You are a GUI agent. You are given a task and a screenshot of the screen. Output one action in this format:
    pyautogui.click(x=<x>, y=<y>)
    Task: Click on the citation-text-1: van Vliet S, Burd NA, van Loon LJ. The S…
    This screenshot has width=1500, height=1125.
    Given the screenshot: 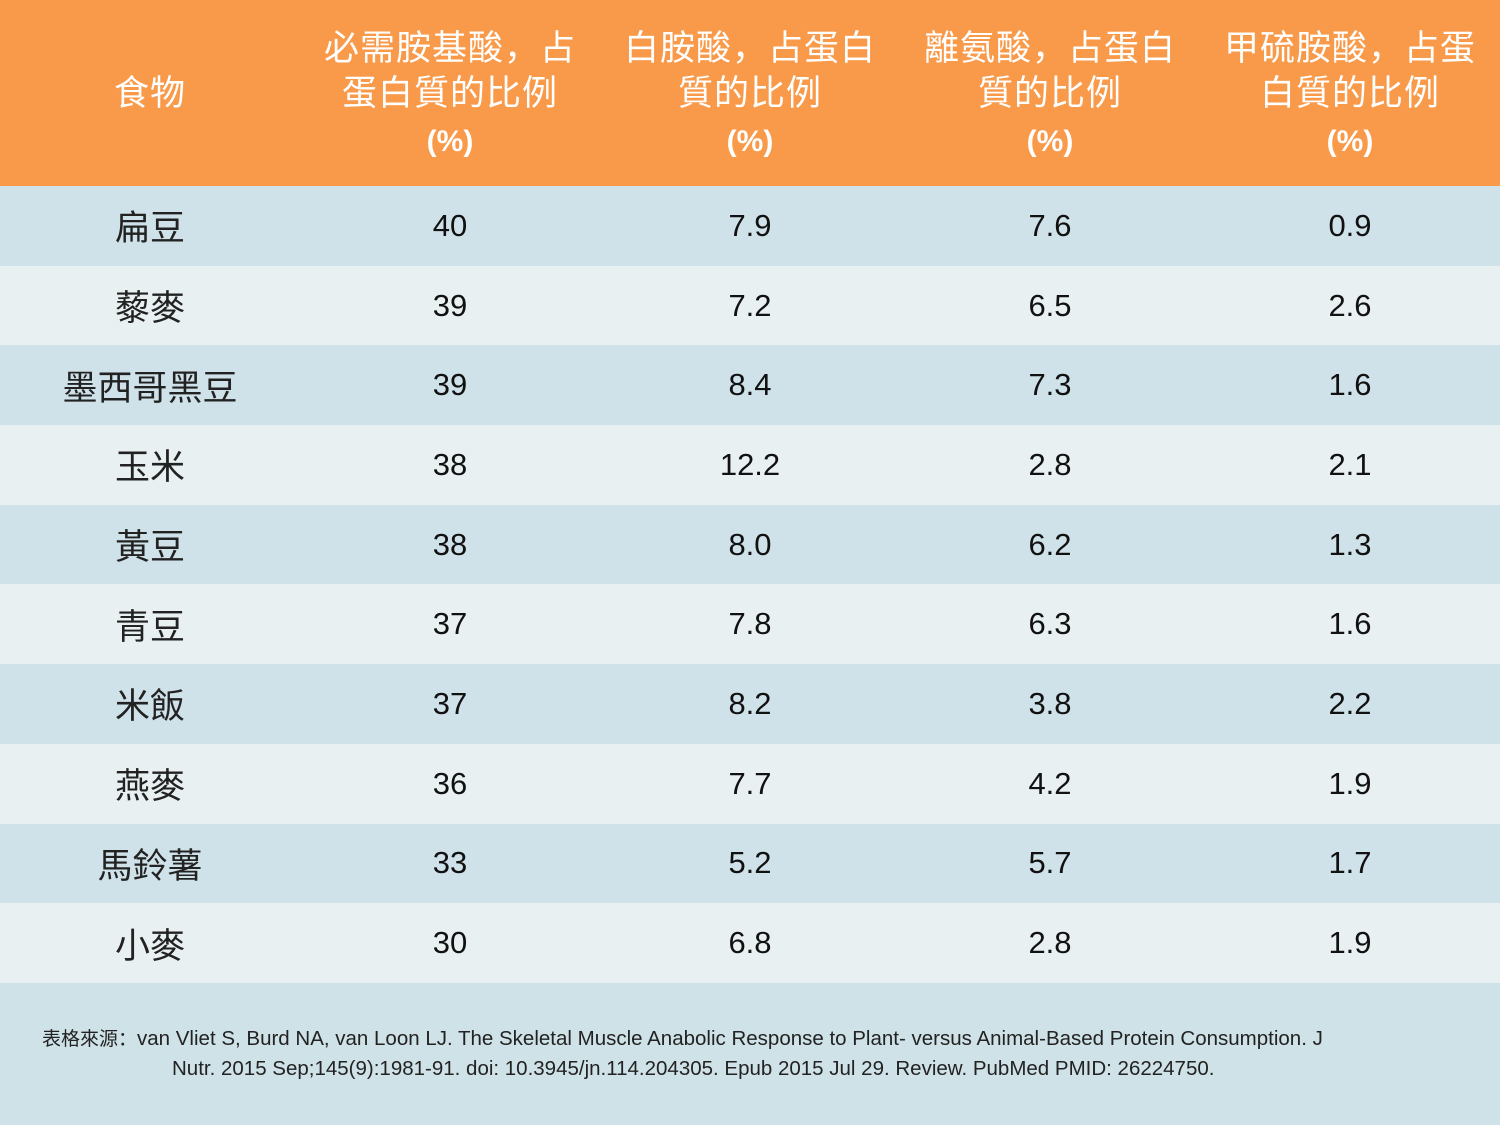 What is the action you would take?
    pyautogui.click(x=730, y=1038)
    